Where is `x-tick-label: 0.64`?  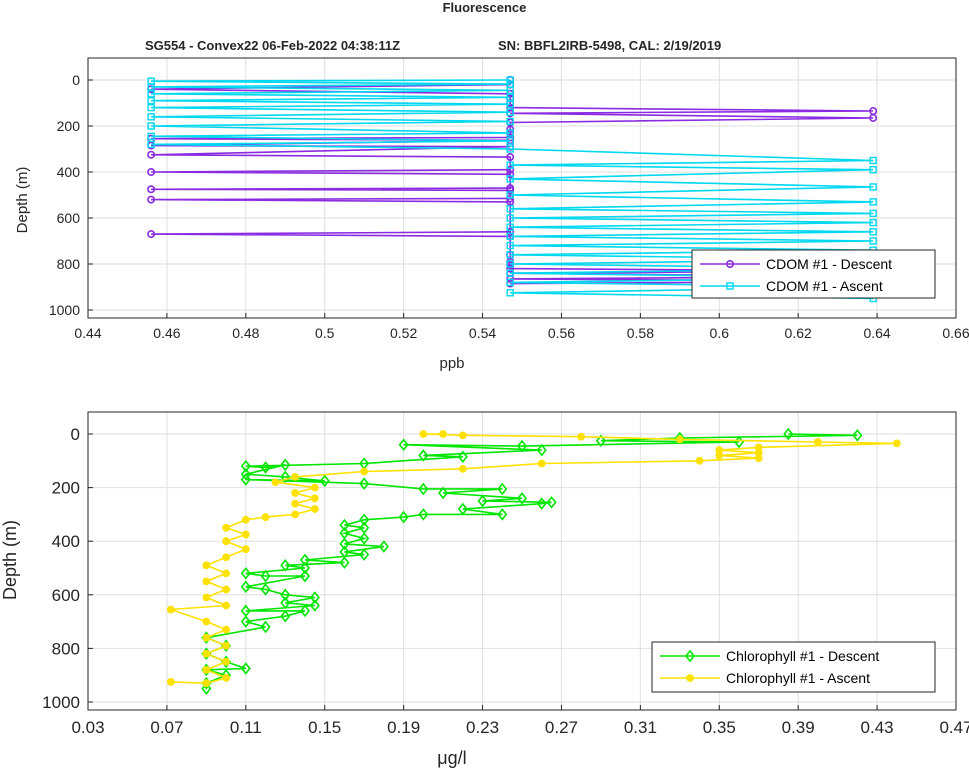
x-tick-label: 0.64 is located at coordinates (876, 333).